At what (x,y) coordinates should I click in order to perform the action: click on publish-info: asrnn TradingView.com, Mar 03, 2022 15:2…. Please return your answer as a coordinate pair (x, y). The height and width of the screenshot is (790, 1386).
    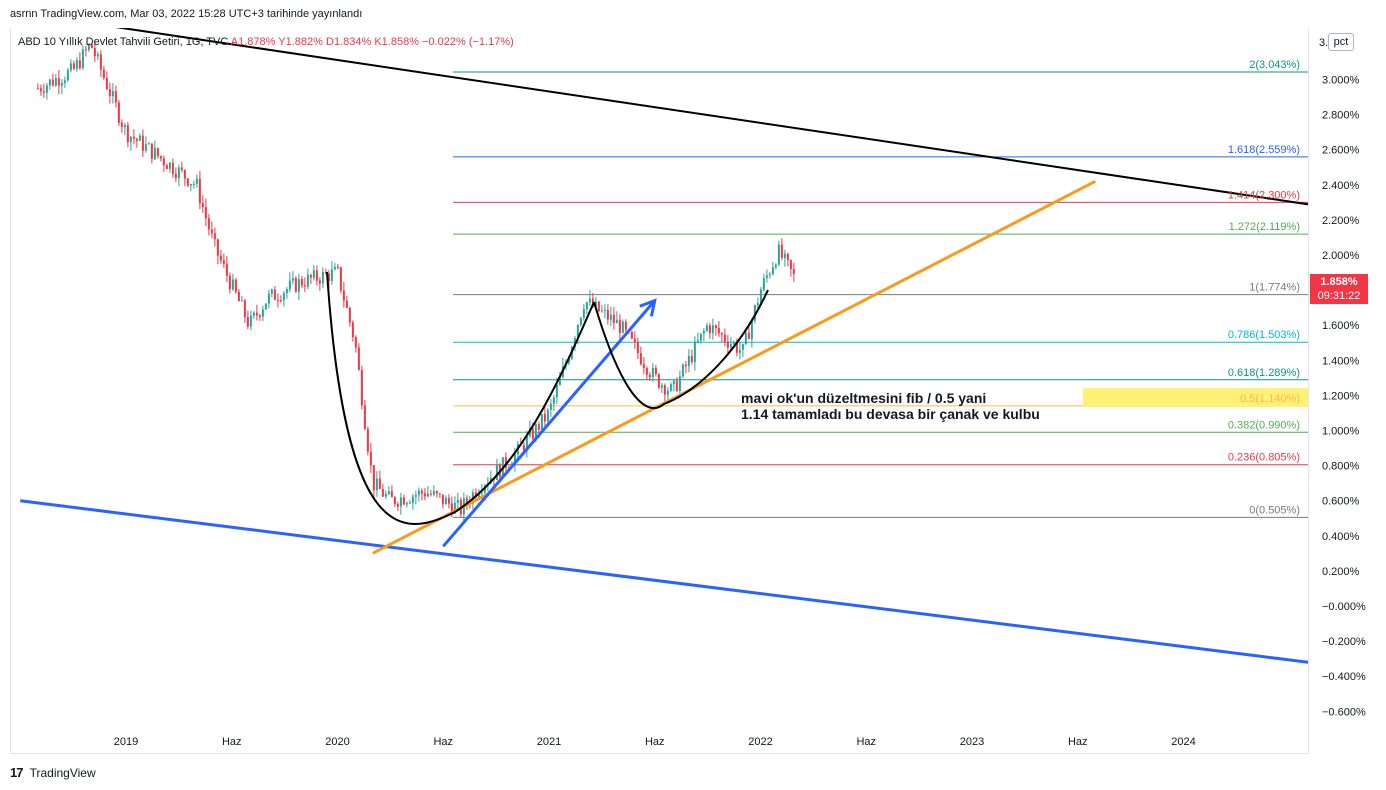
    Looking at the image, I should click on (186, 14).